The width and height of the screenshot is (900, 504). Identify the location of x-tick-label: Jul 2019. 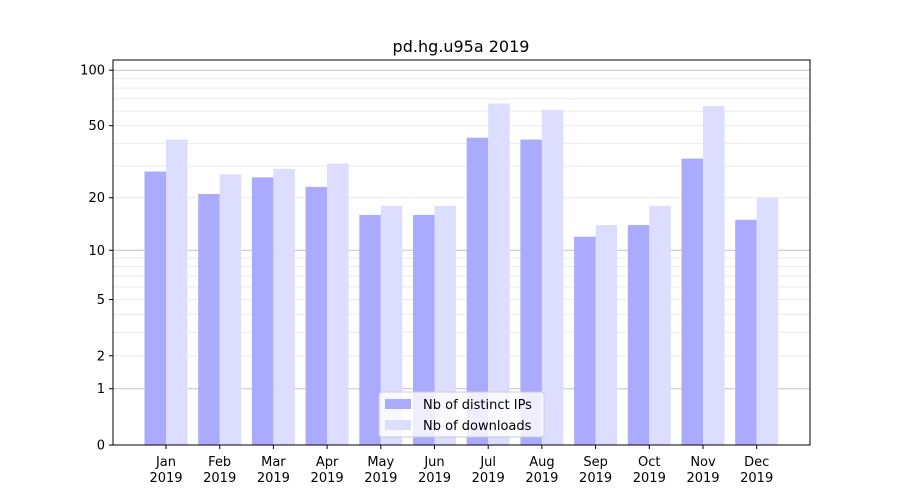
(488, 470).